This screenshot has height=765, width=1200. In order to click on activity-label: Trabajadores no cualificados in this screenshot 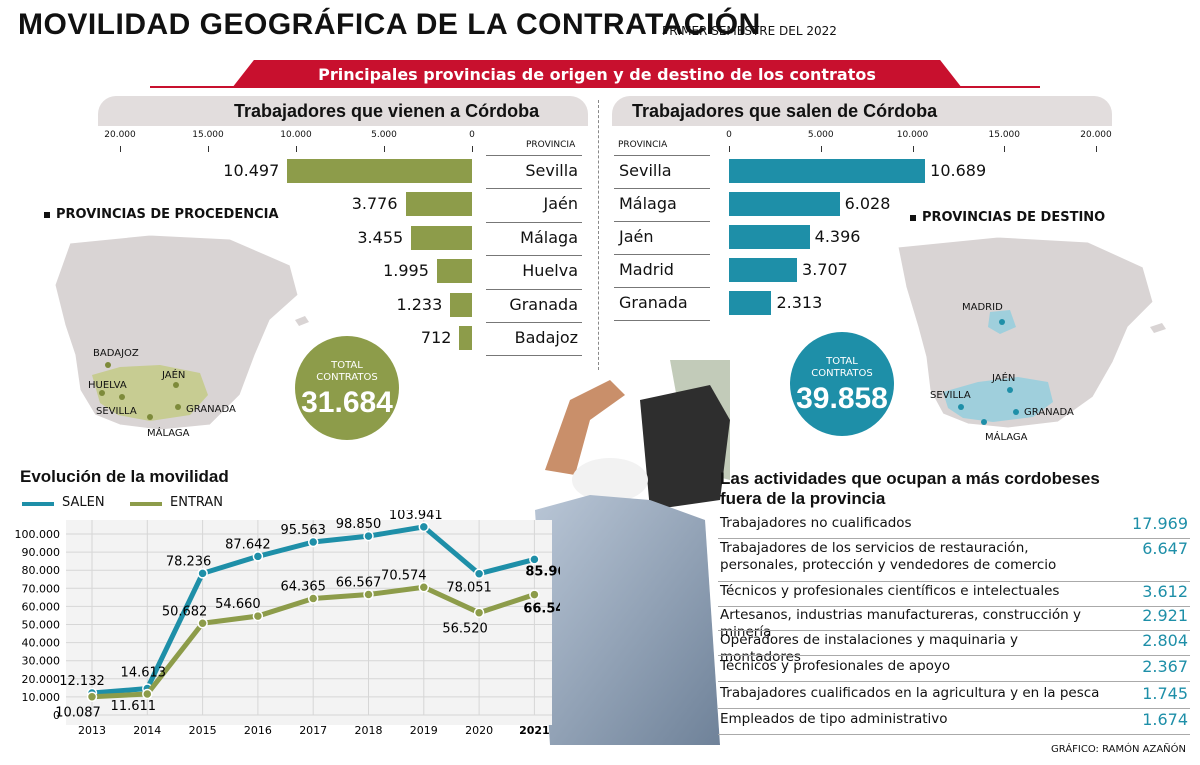, I will do `click(816, 523)`.